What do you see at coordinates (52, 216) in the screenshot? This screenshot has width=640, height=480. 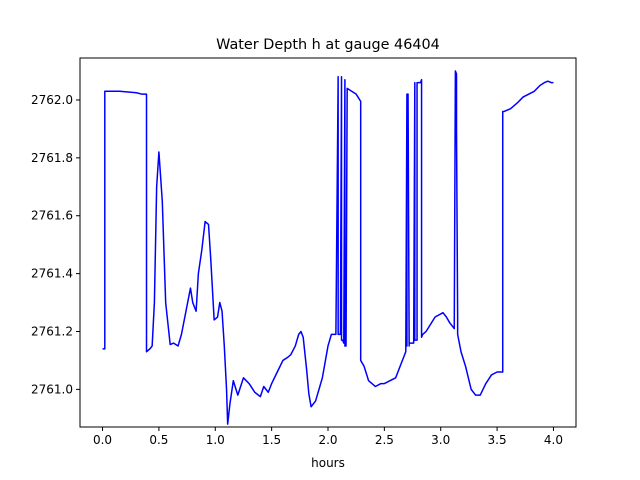 I see `y-tick-label: 2761.6` at bounding box center [52, 216].